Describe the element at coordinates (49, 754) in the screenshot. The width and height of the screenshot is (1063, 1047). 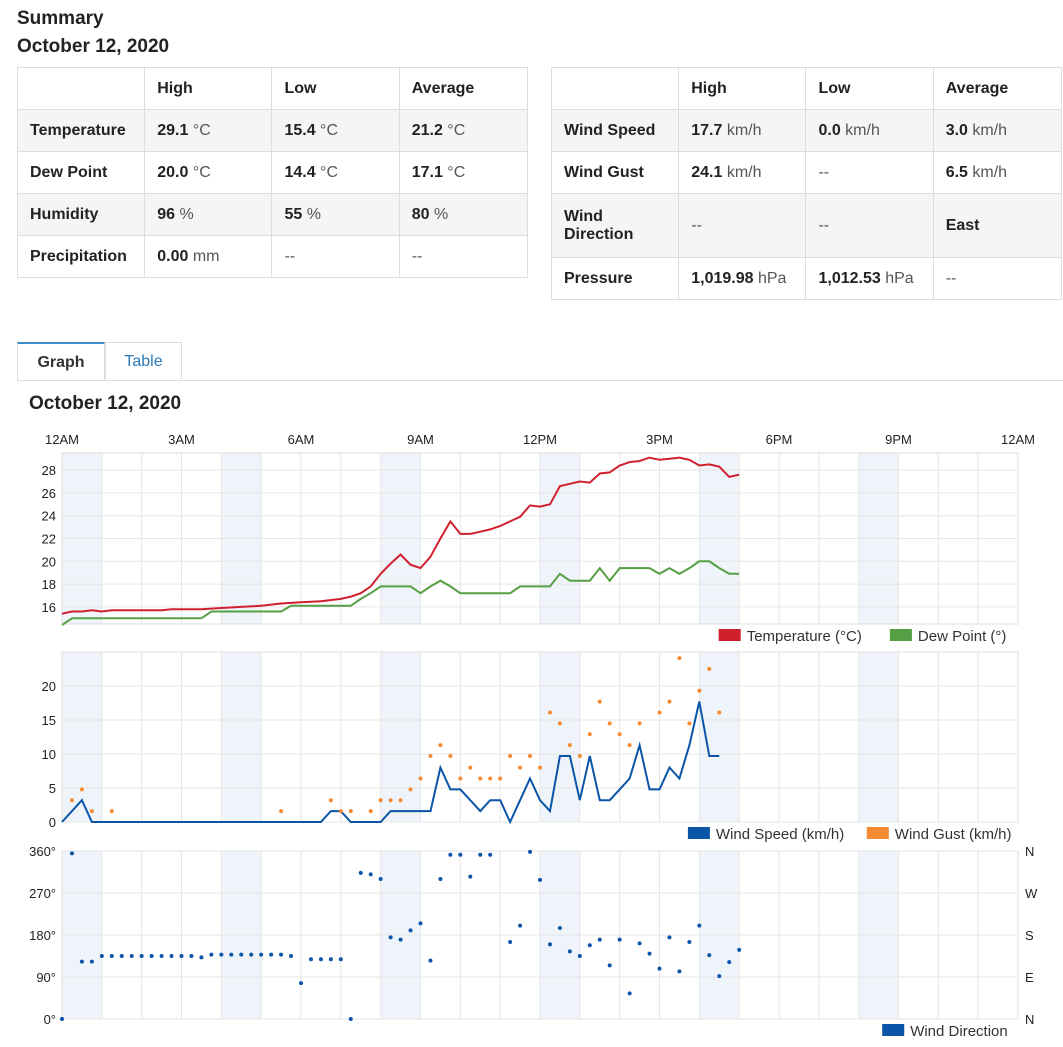
I see `y-tick-label: 10` at that location.